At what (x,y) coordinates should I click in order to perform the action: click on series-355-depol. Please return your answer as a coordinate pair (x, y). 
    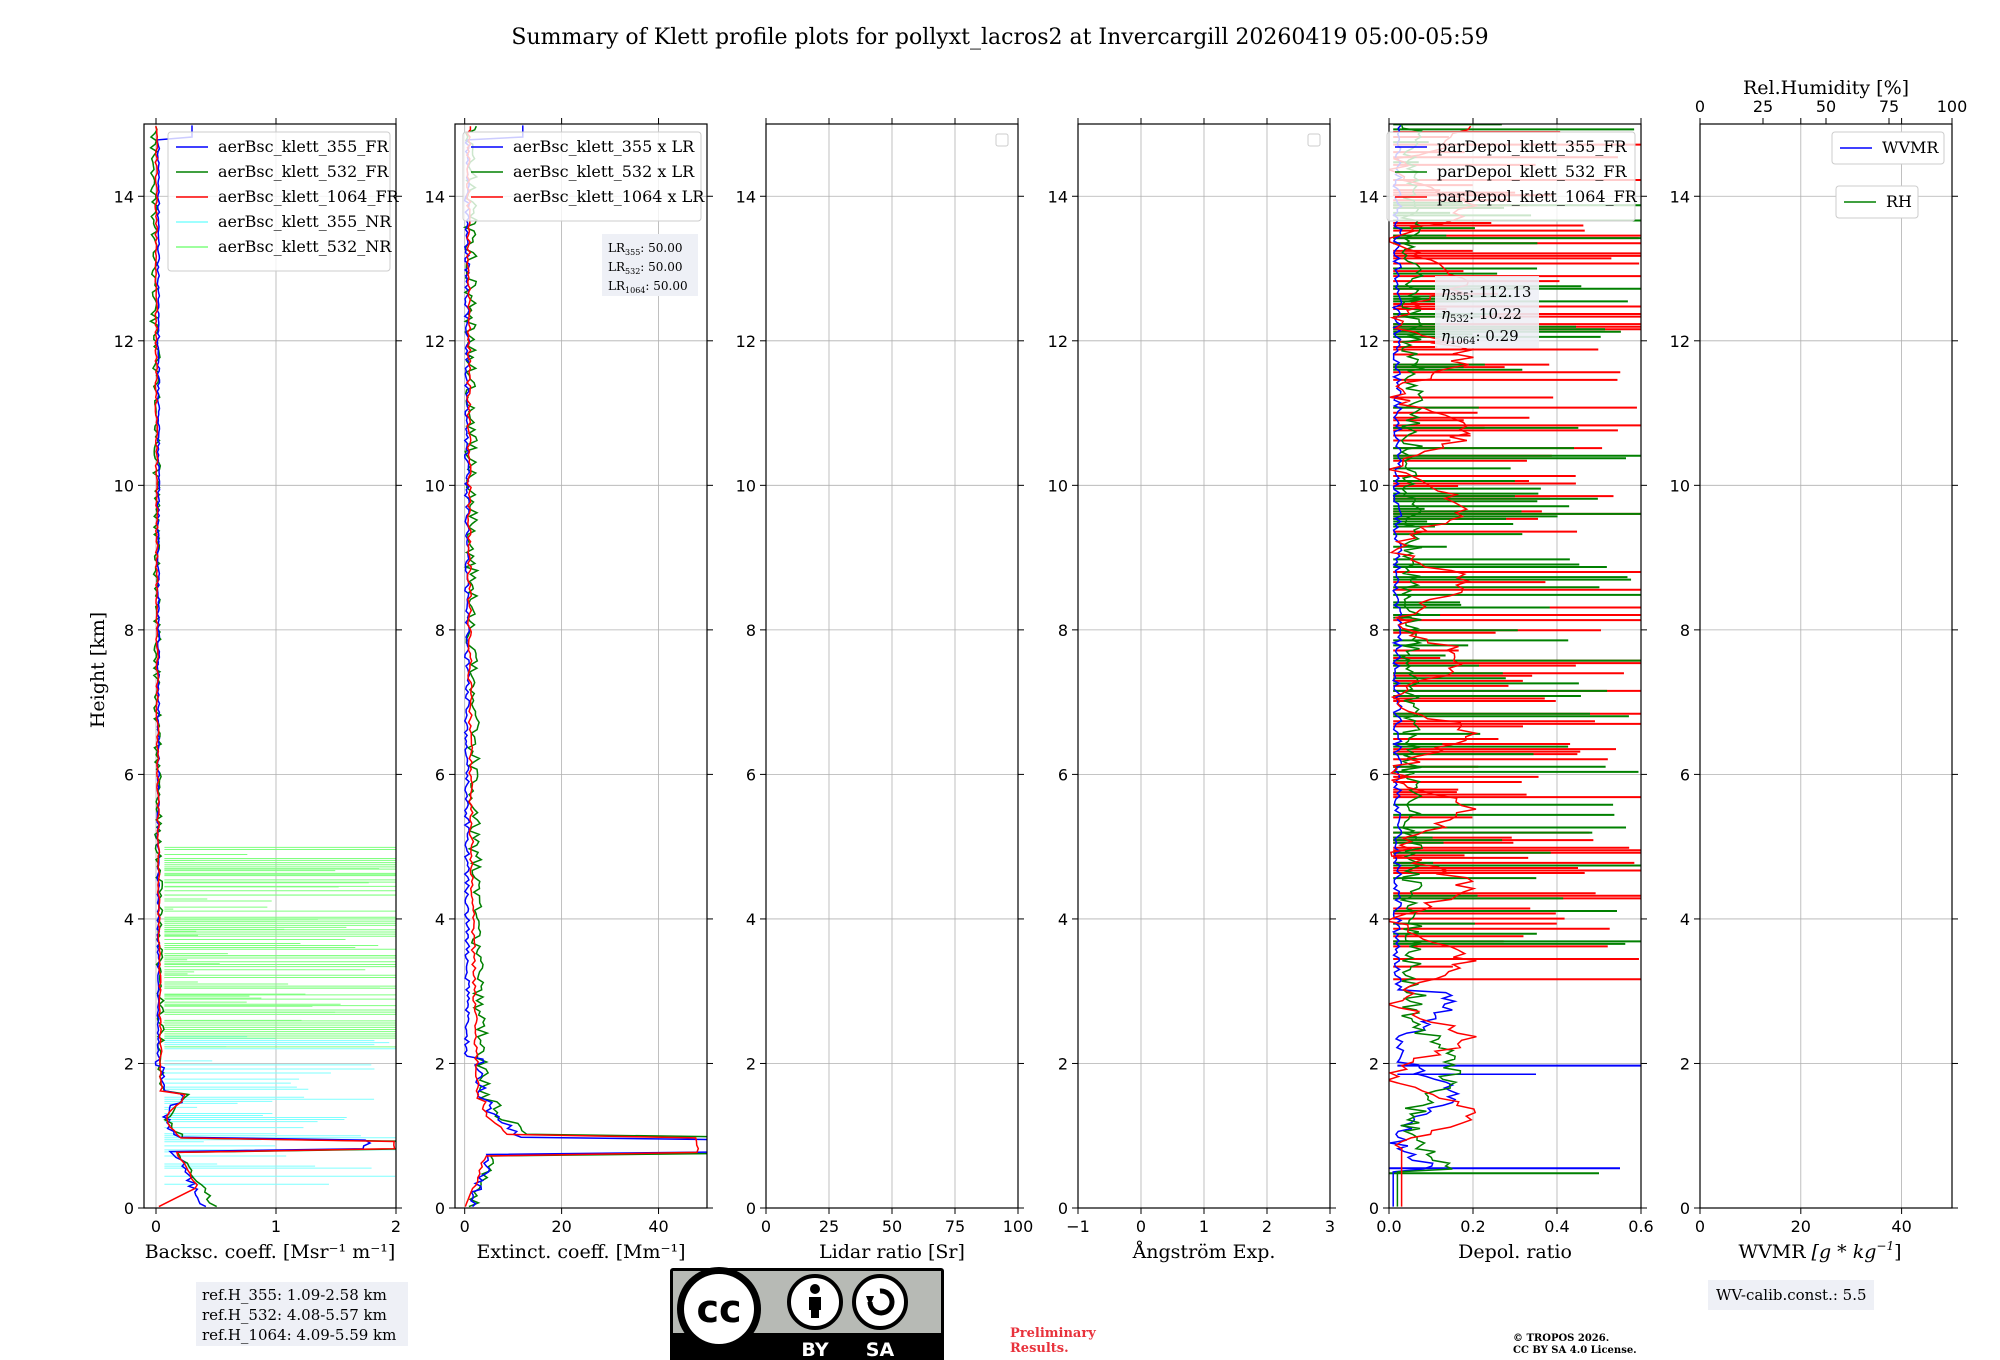
    Looking at the image, I should click on (1425, 665).